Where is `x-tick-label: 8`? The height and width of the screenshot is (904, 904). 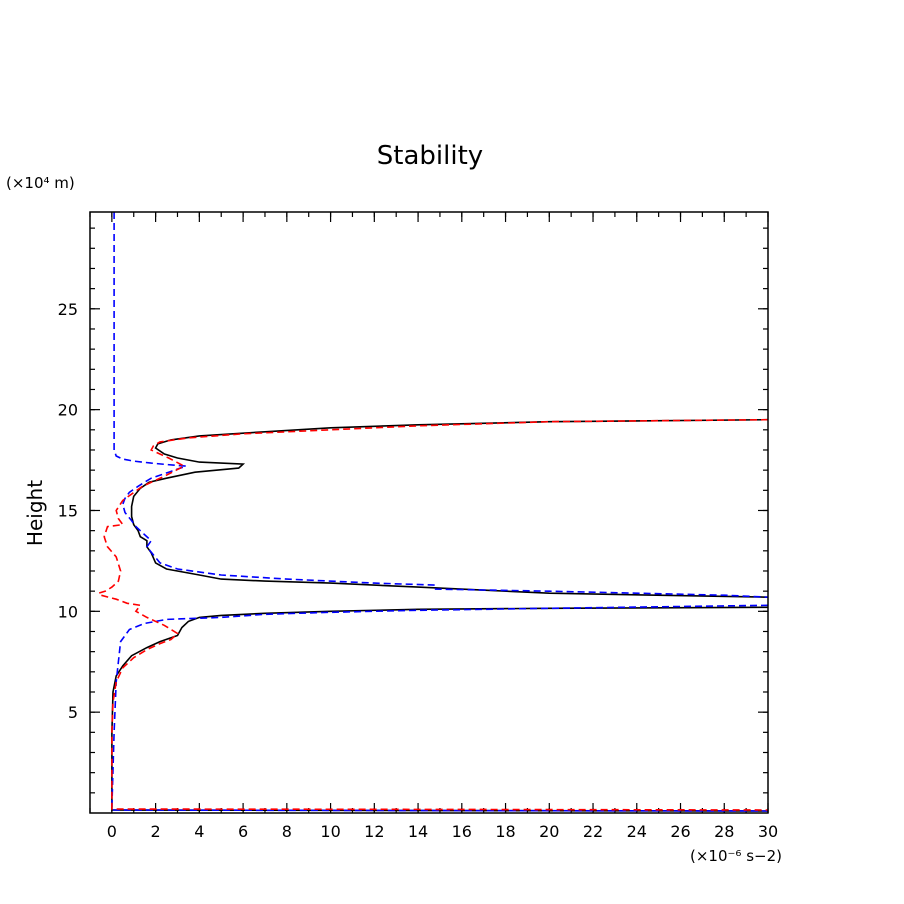 x-tick-label: 8 is located at coordinates (287, 831).